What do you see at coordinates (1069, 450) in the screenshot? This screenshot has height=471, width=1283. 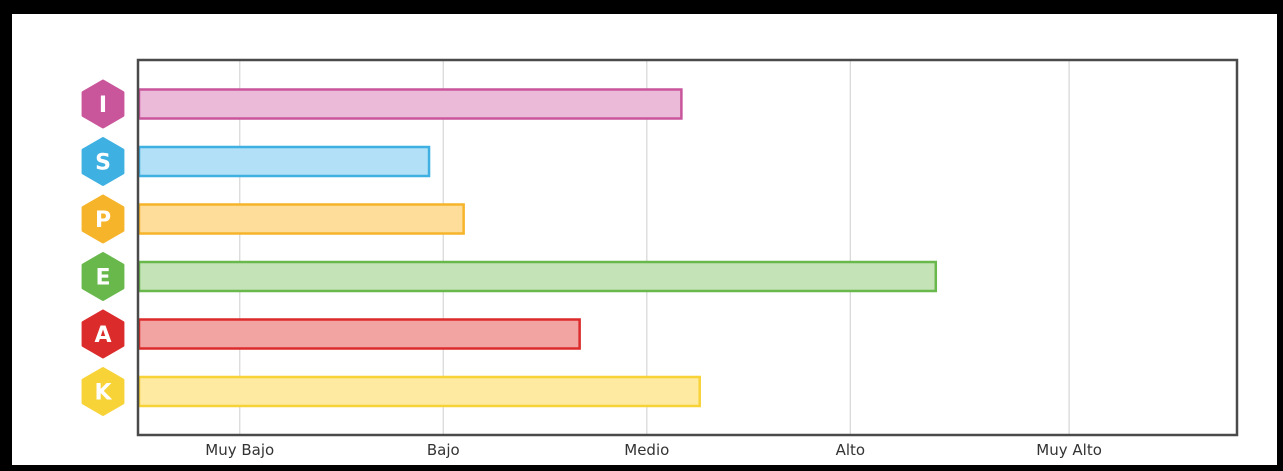 I see `x-tick-label-5: Muy Alto` at bounding box center [1069, 450].